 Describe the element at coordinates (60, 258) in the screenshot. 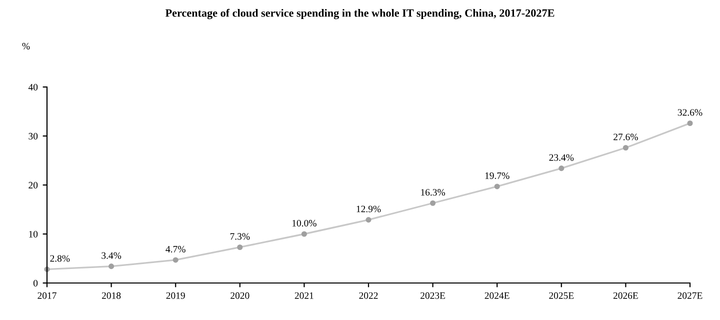

I see `data-label: 2.8%` at that location.